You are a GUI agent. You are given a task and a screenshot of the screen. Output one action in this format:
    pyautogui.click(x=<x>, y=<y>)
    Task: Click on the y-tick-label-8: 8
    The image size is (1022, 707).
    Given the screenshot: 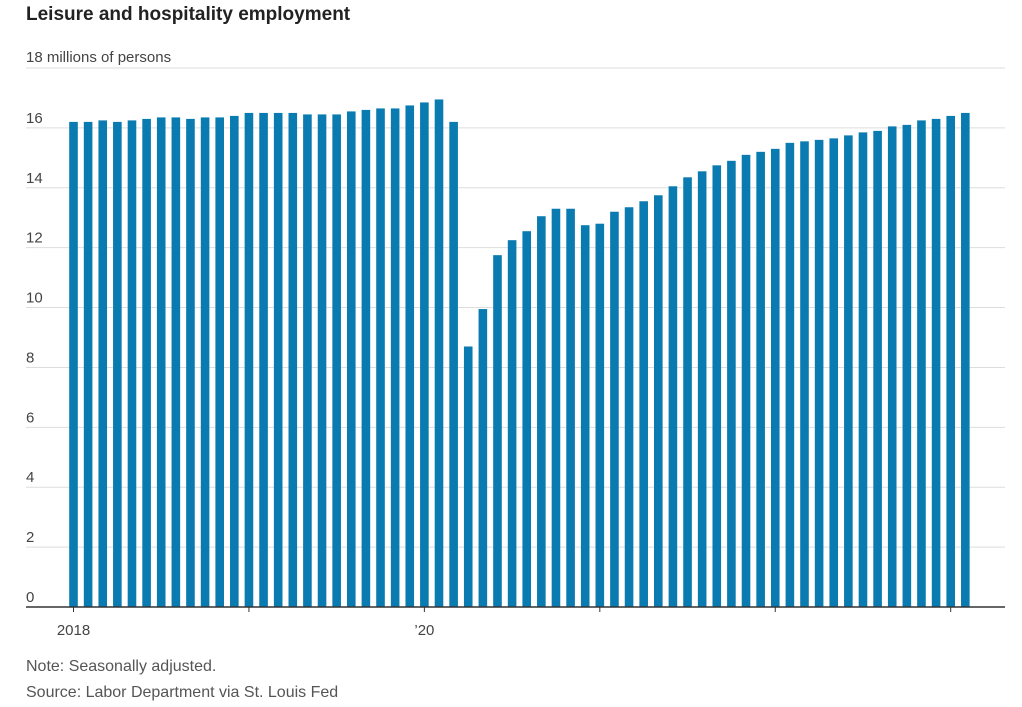 What is the action you would take?
    pyautogui.click(x=30, y=357)
    